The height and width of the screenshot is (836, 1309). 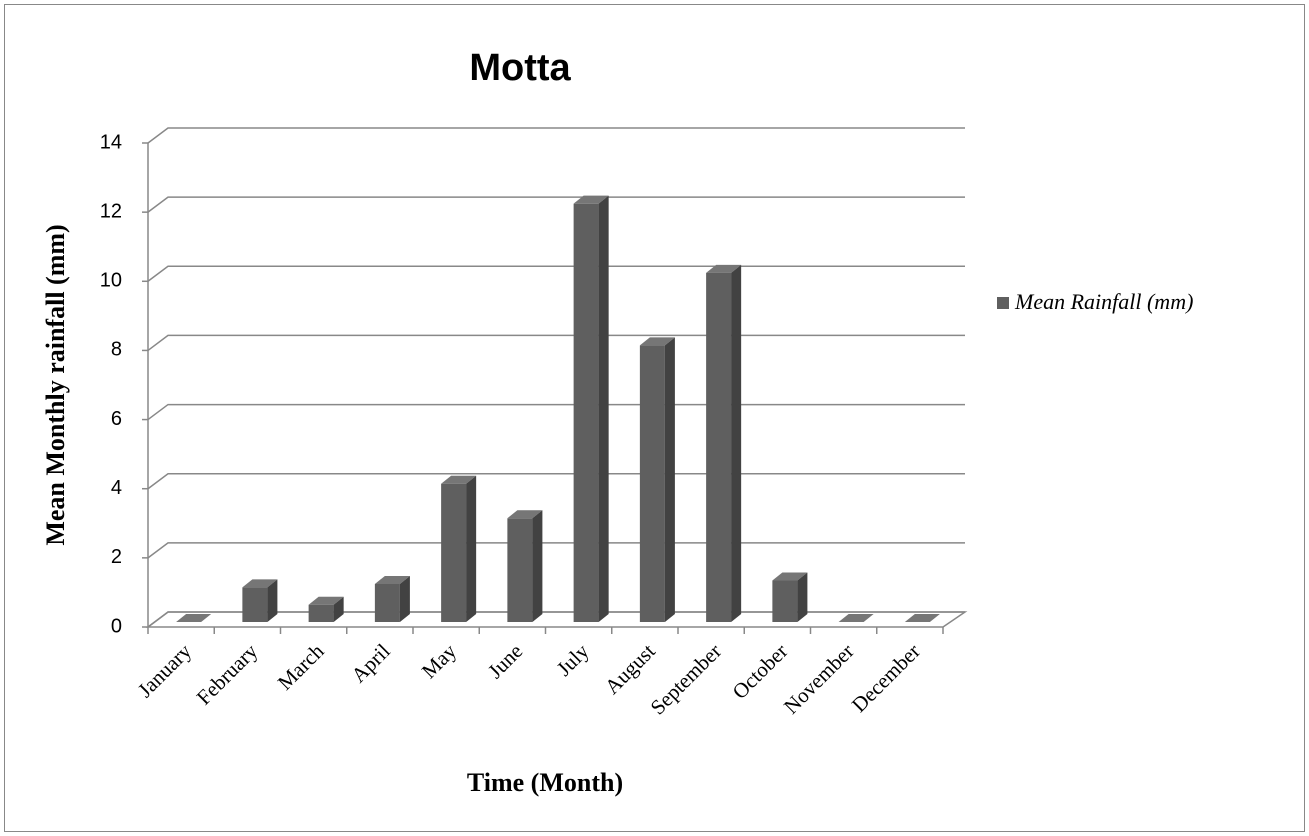 I want to click on y-tick-label: 8, so click(x=116, y=350).